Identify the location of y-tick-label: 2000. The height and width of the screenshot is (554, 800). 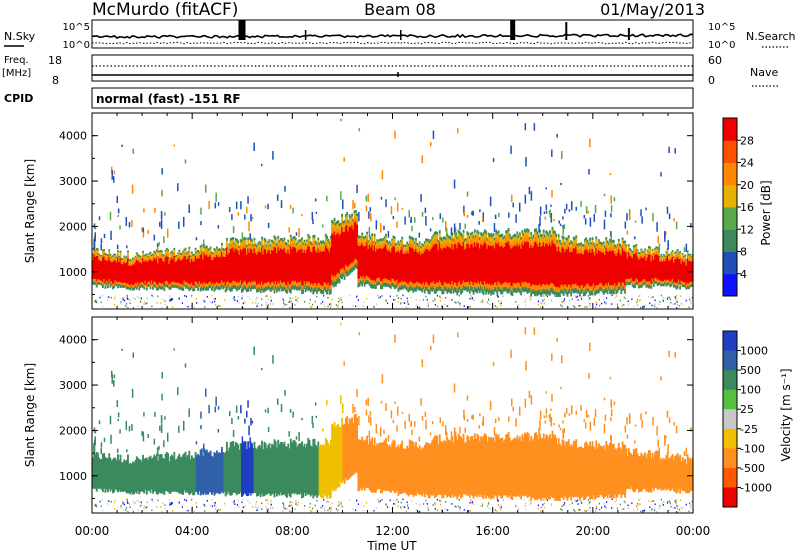
(73, 226).